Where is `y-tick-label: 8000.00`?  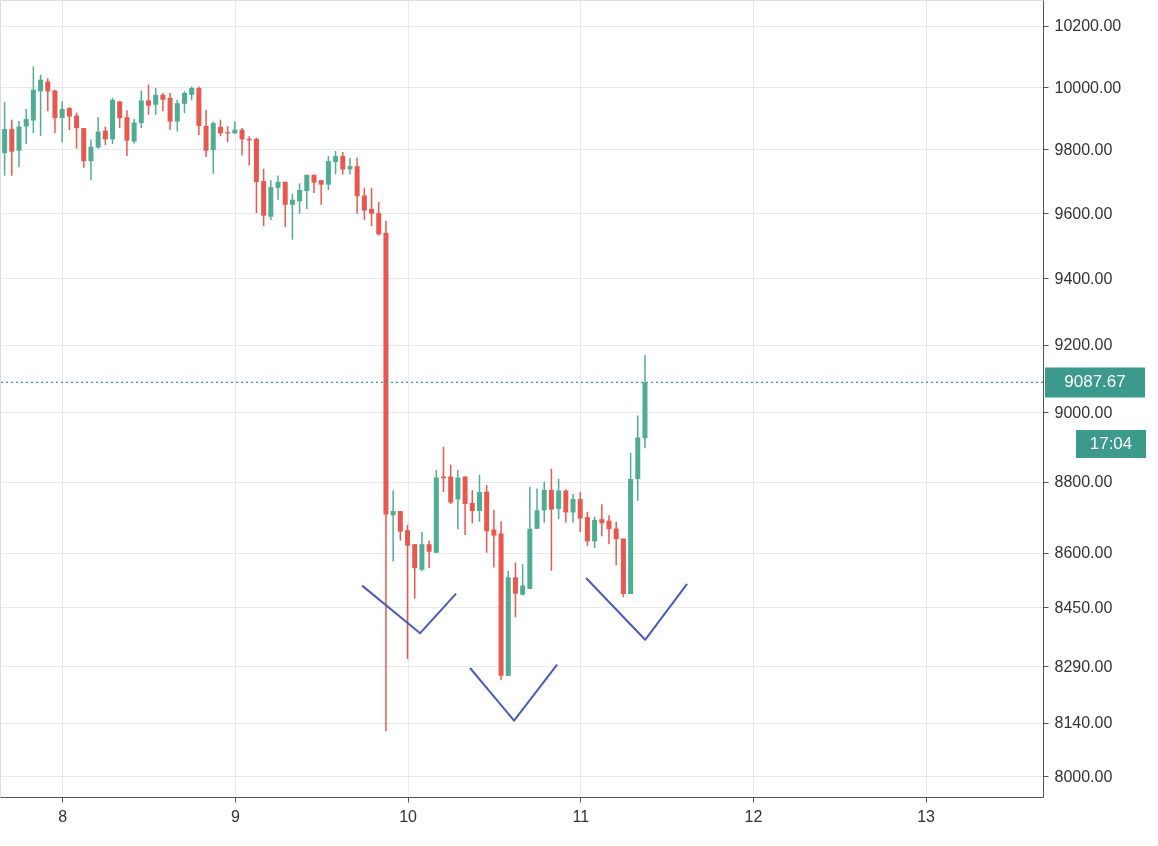 y-tick-label: 8000.00 is located at coordinates (1083, 776).